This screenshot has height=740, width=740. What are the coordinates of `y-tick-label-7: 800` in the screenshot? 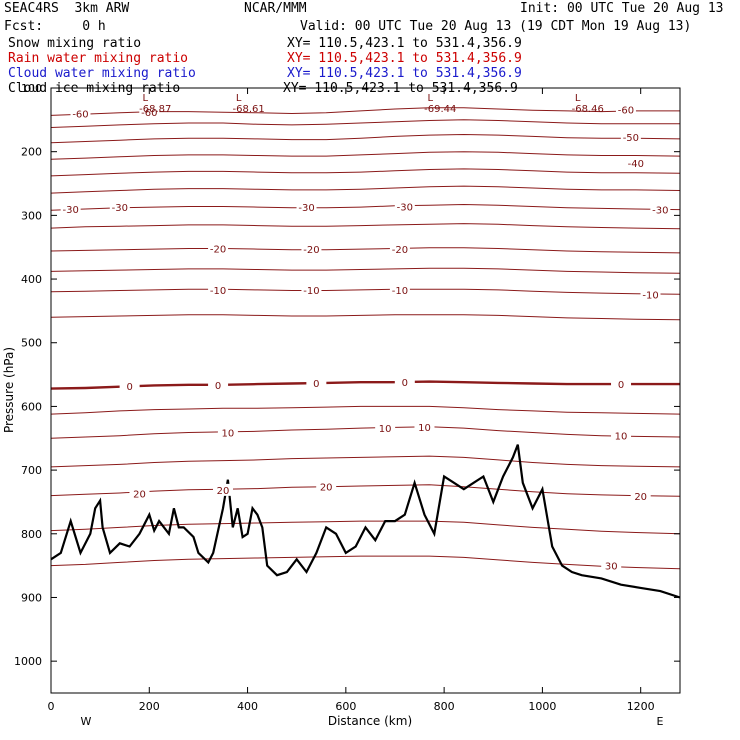 It's located at (31, 534).